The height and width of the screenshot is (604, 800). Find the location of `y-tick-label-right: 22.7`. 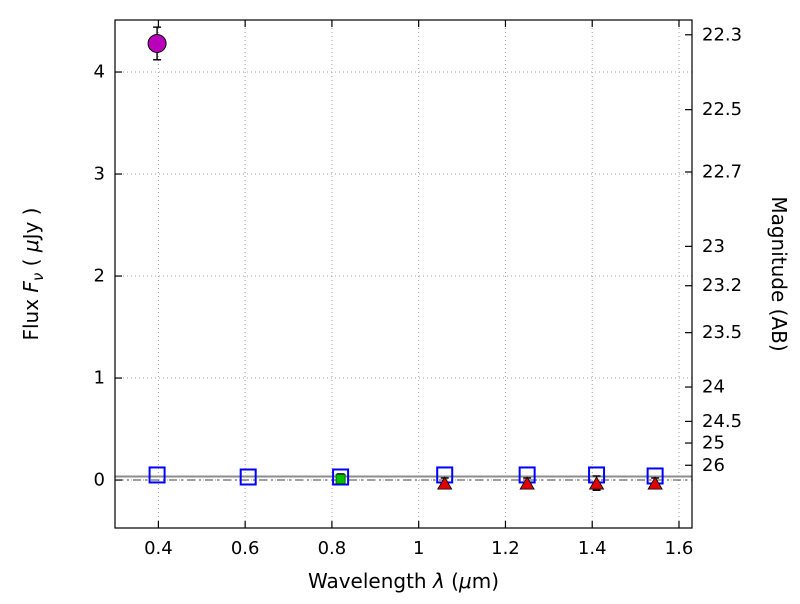

y-tick-label-right: 22.7 is located at coordinates (722, 171).